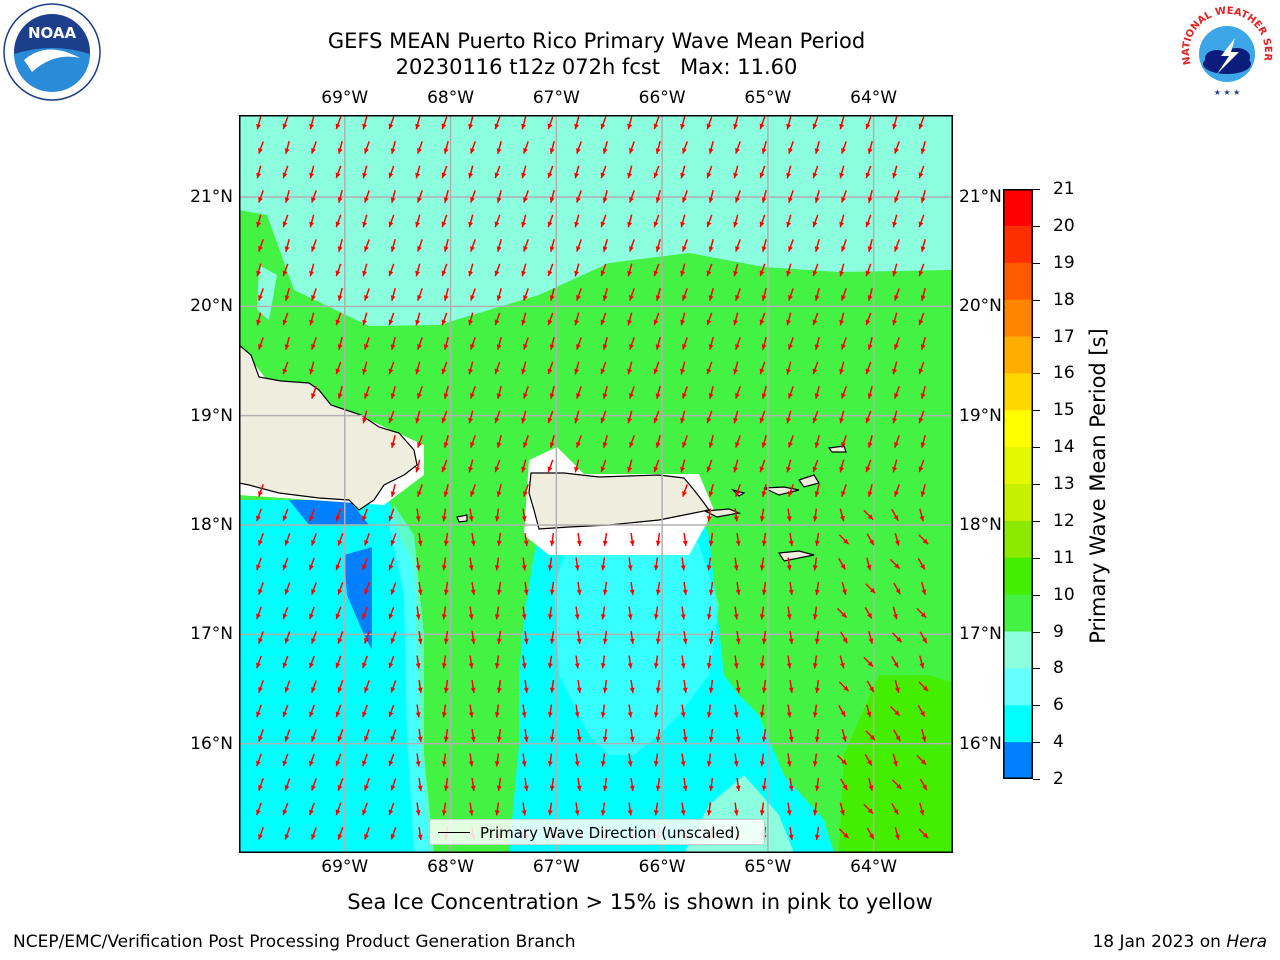 This screenshot has width=1280, height=960. What do you see at coordinates (462, 518) in the screenshot?
I see `mona-island` at bounding box center [462, 518].